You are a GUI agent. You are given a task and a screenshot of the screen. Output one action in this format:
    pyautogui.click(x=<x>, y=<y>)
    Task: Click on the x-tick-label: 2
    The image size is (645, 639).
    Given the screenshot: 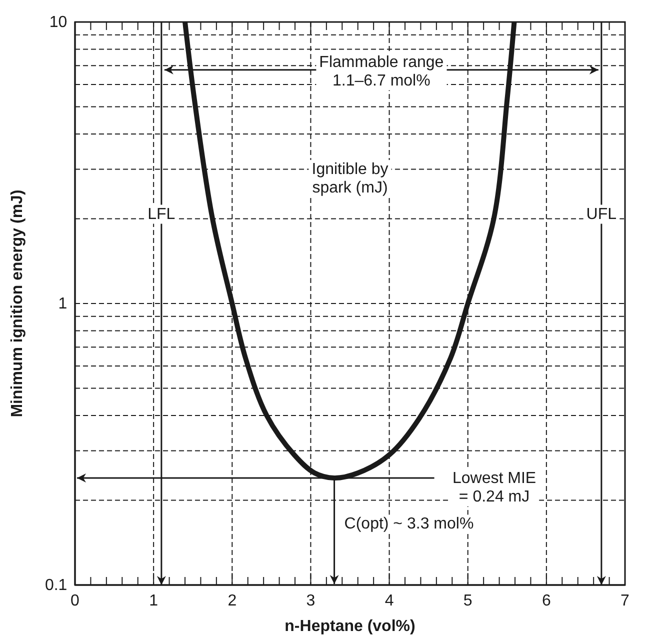 What is the action you would take?
    pyautogui.click(x=232, y=601)
    